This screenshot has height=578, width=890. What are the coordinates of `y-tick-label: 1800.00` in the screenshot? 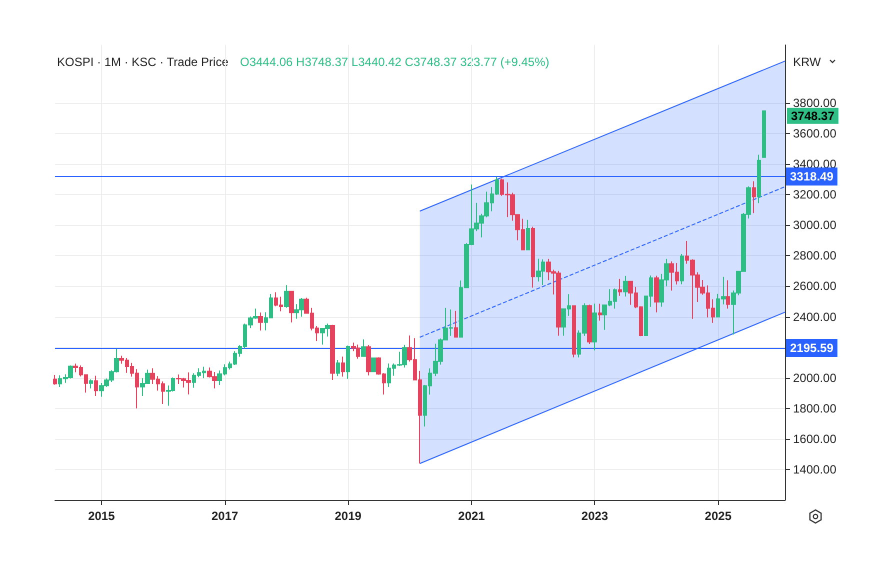 It's located at (815, 408).